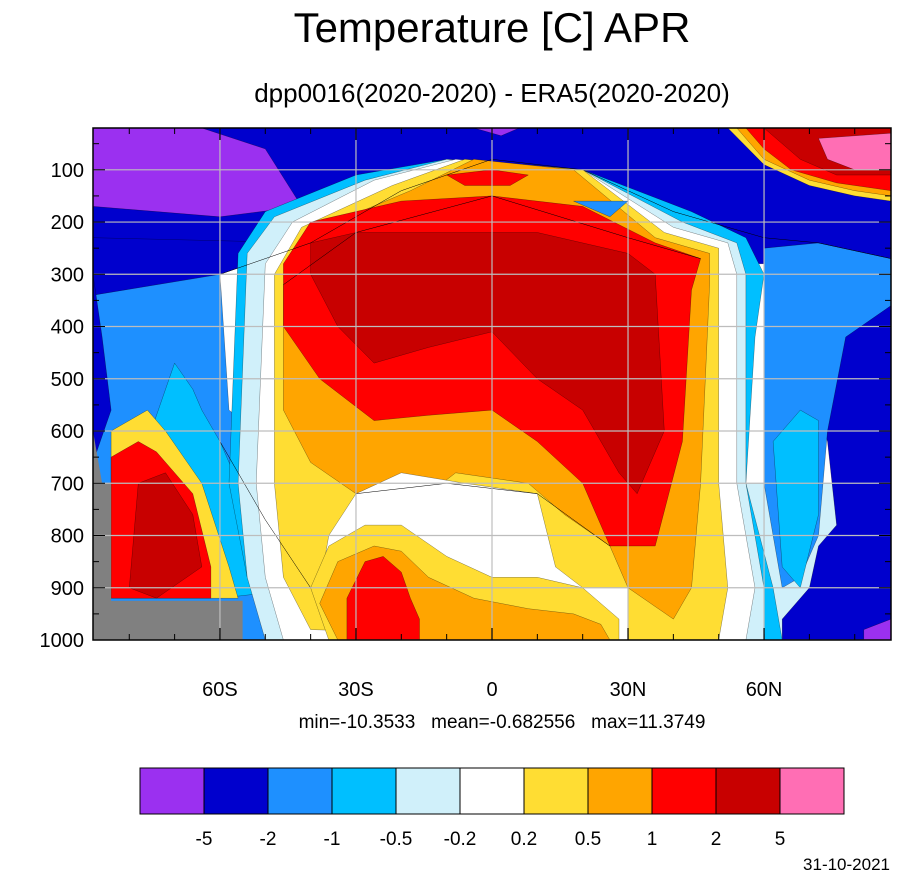  I want to click on colorbar-label: 5, so click(780, 839).